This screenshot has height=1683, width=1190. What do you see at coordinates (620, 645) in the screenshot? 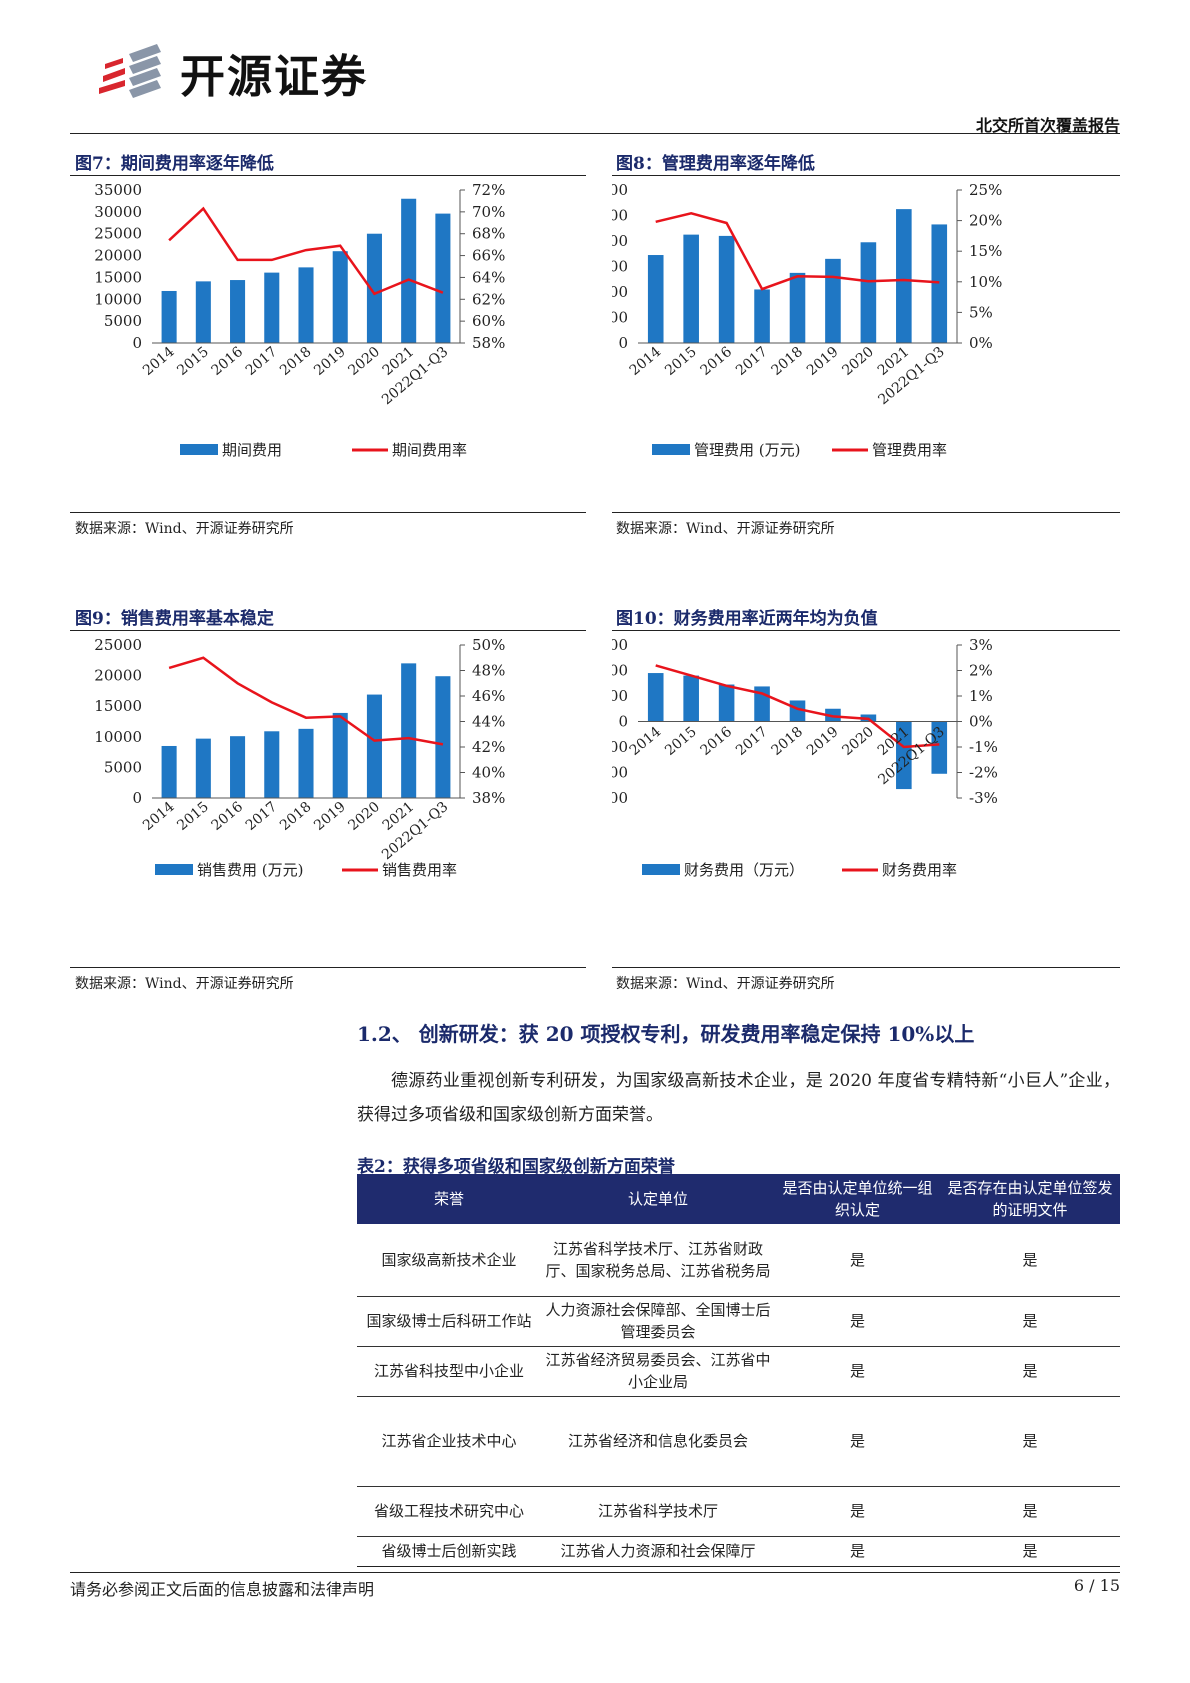
I see `y-left-tick-label: 600` at bounding box center [620, 645].